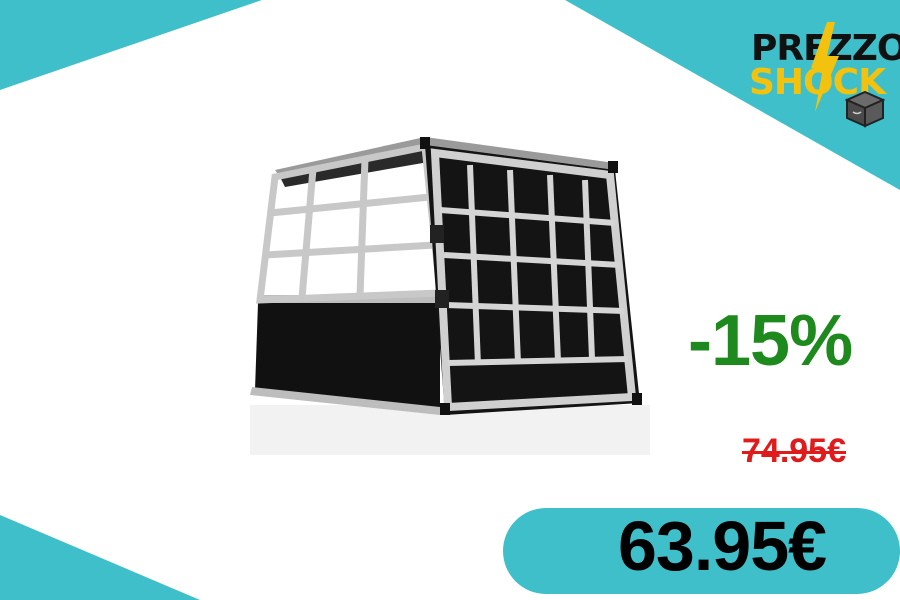  What do you see at coordinates (794, 451) in the screenshot?
I see `old-price: 74.95€` at bounding box center [794, 451].